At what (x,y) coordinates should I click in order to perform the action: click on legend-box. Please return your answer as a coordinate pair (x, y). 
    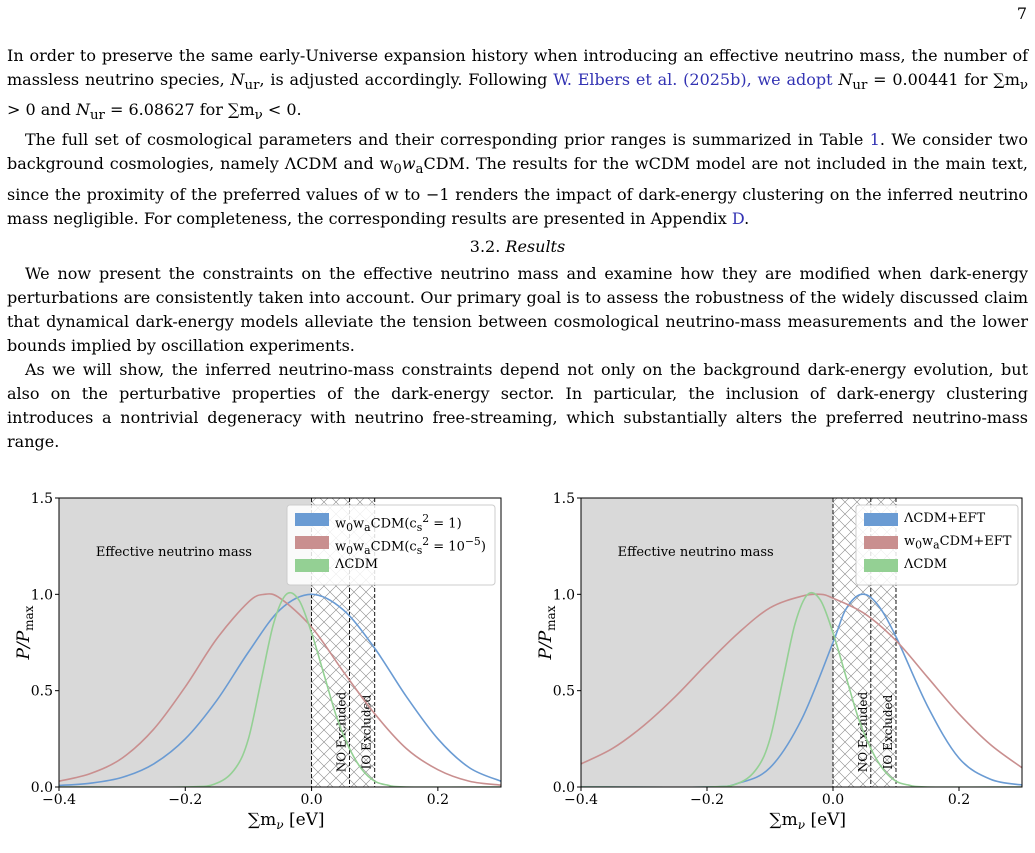
    Looking at the image, I should click on (391, 545).